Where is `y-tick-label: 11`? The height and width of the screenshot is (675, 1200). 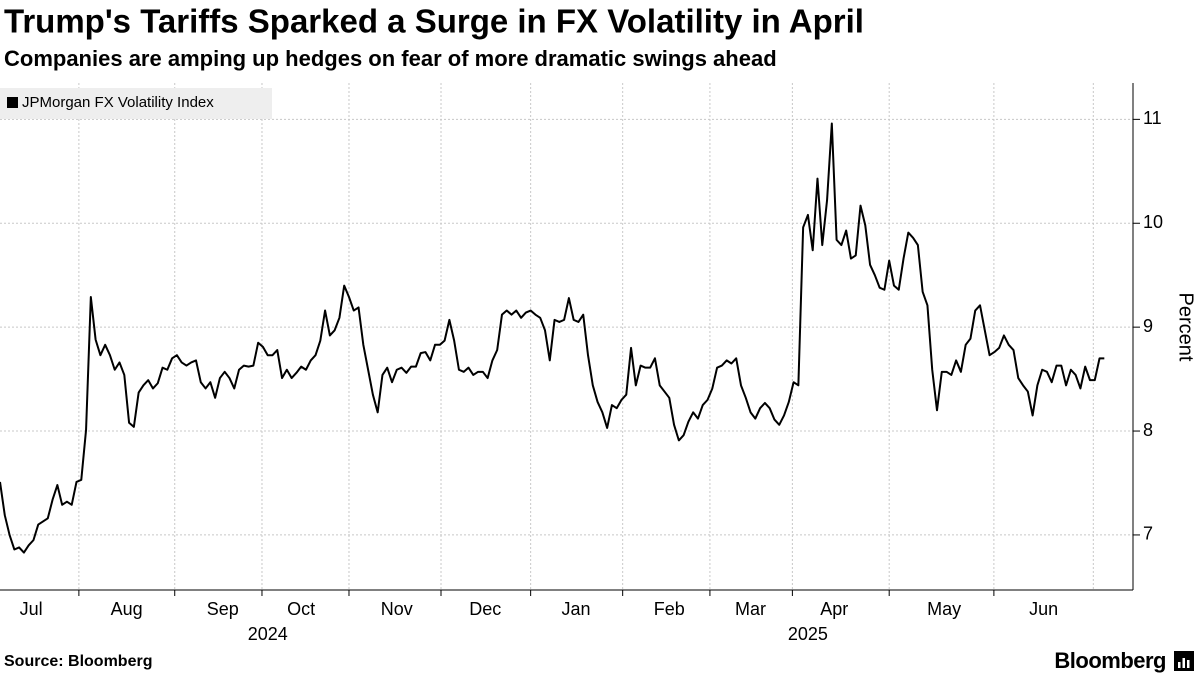 y-tick-label: 11 is located at coordinates (1152, 118).